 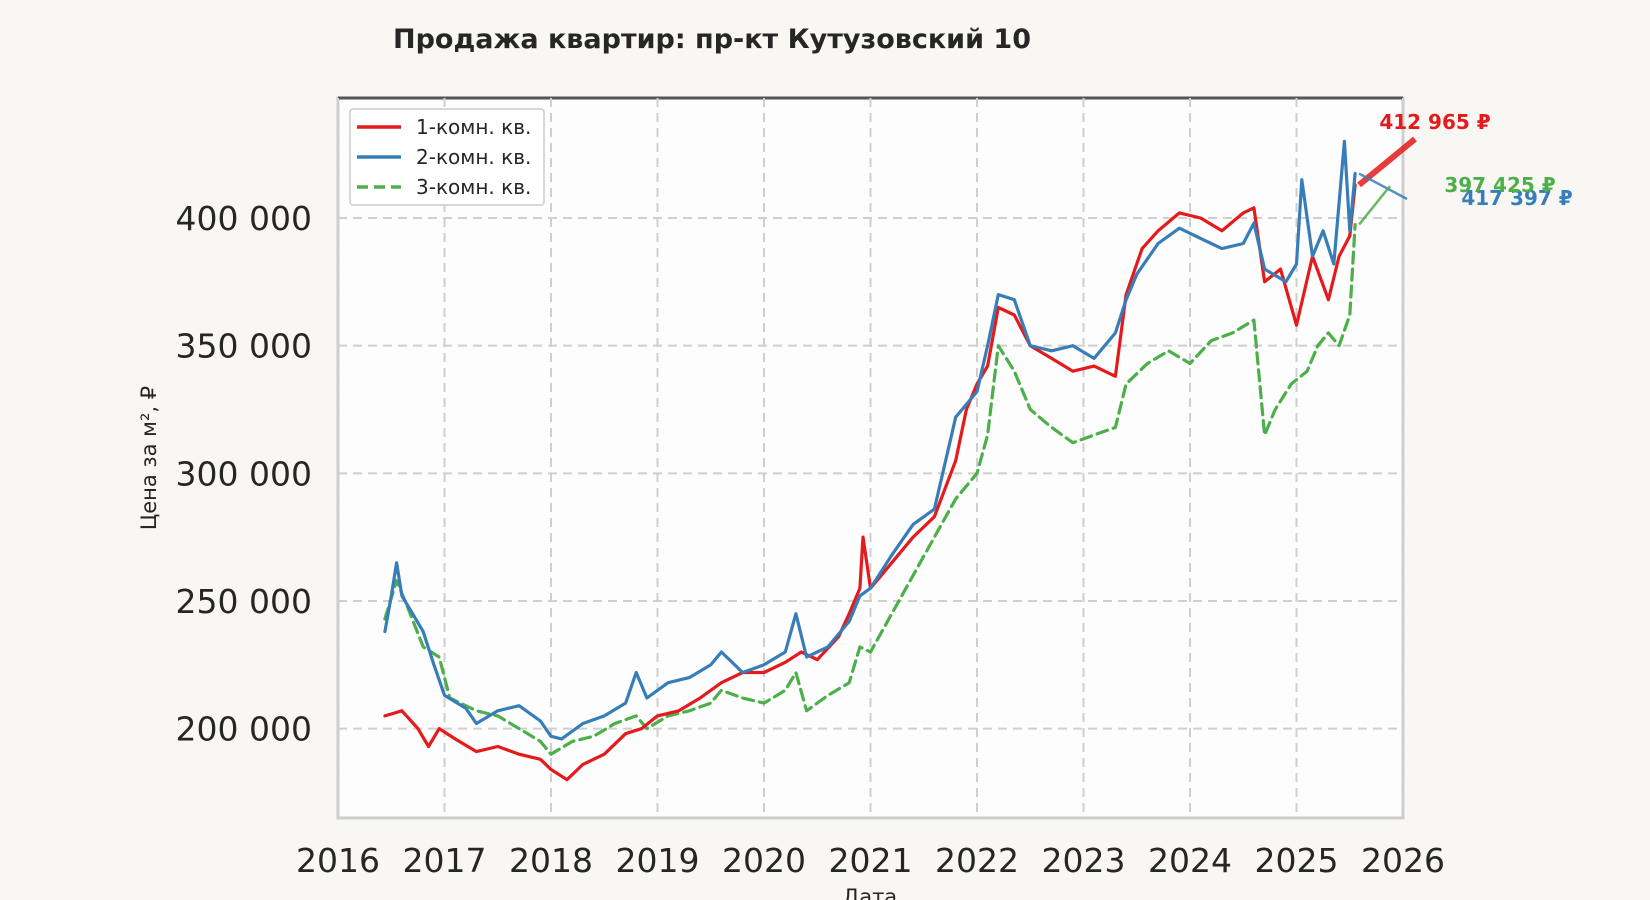 What do you see at coordinates (870, 892) in the screenshot?
I see `x-axis-label: Дата` at bounding box center [870, 892].